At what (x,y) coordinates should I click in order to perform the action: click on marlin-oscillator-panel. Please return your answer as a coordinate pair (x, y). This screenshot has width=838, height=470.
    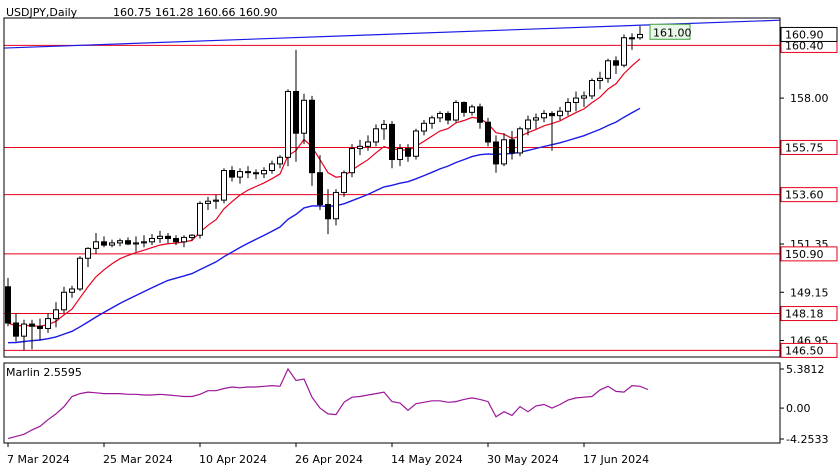
    Looking at the image, I should click on (328, 403).